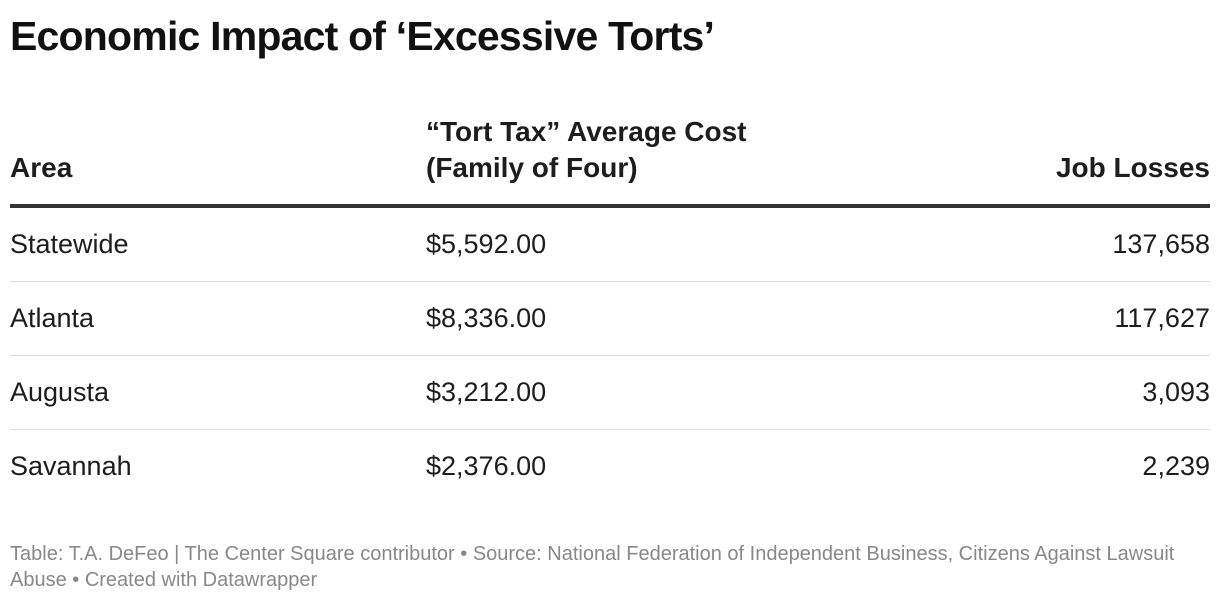  Describe the element at coordinates (532, 167) in the screenshot. I see `column-header-line-2: (Family of Four)` at that location.